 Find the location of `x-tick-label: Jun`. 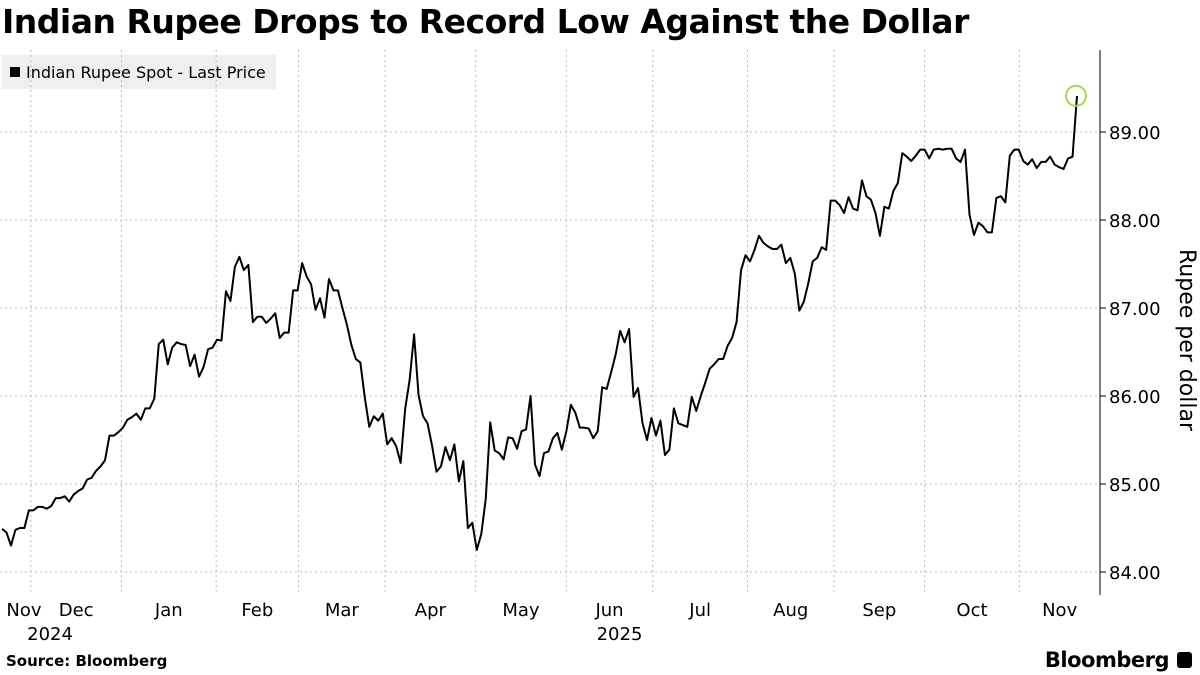

x-tick-label: Jun is located at coordinates (608, 610).